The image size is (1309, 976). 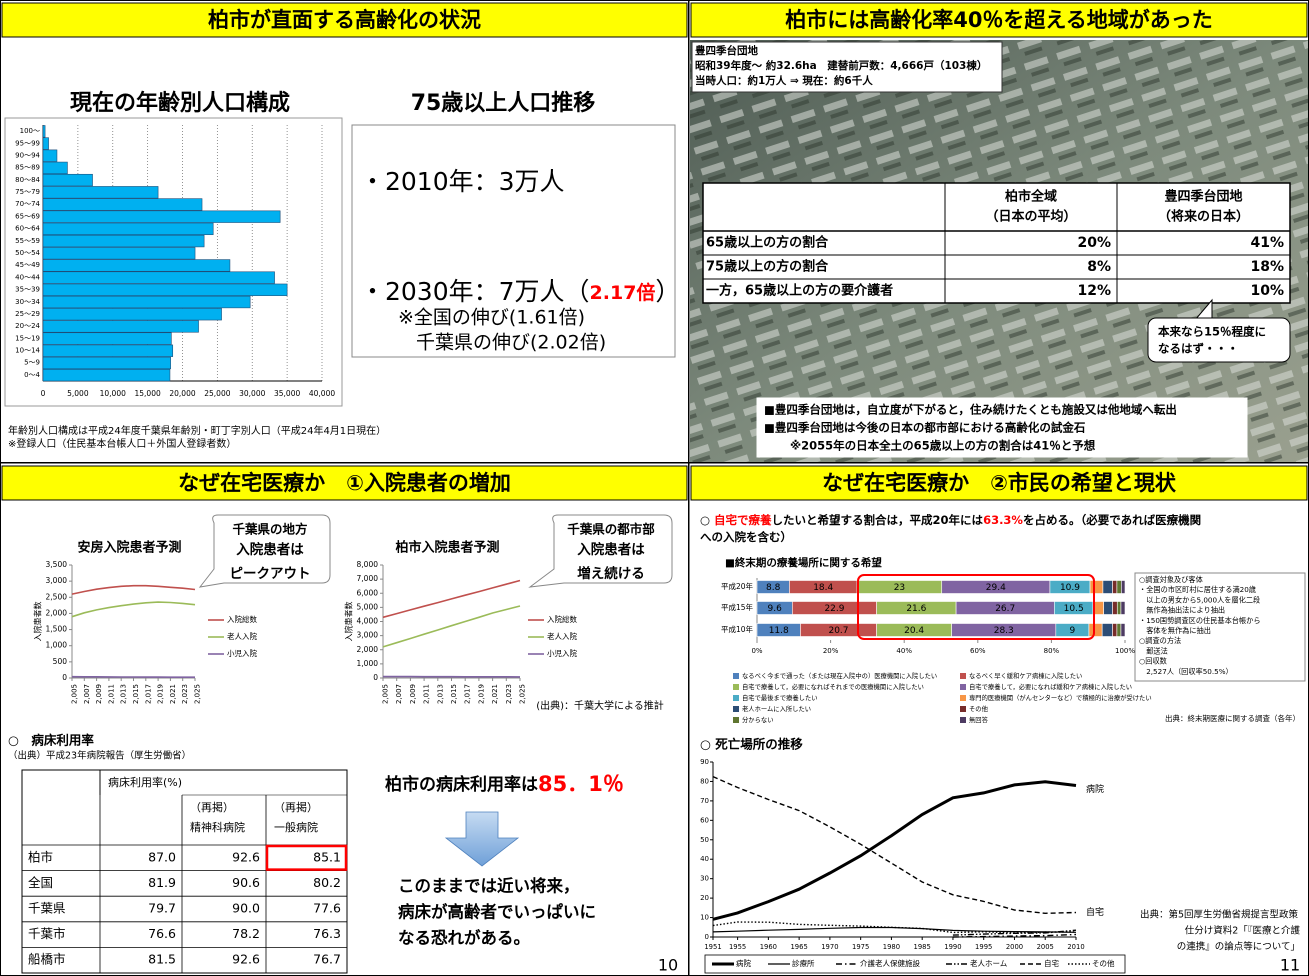 I want to click on y-tick-label: 40, so click(x=704, y=859).